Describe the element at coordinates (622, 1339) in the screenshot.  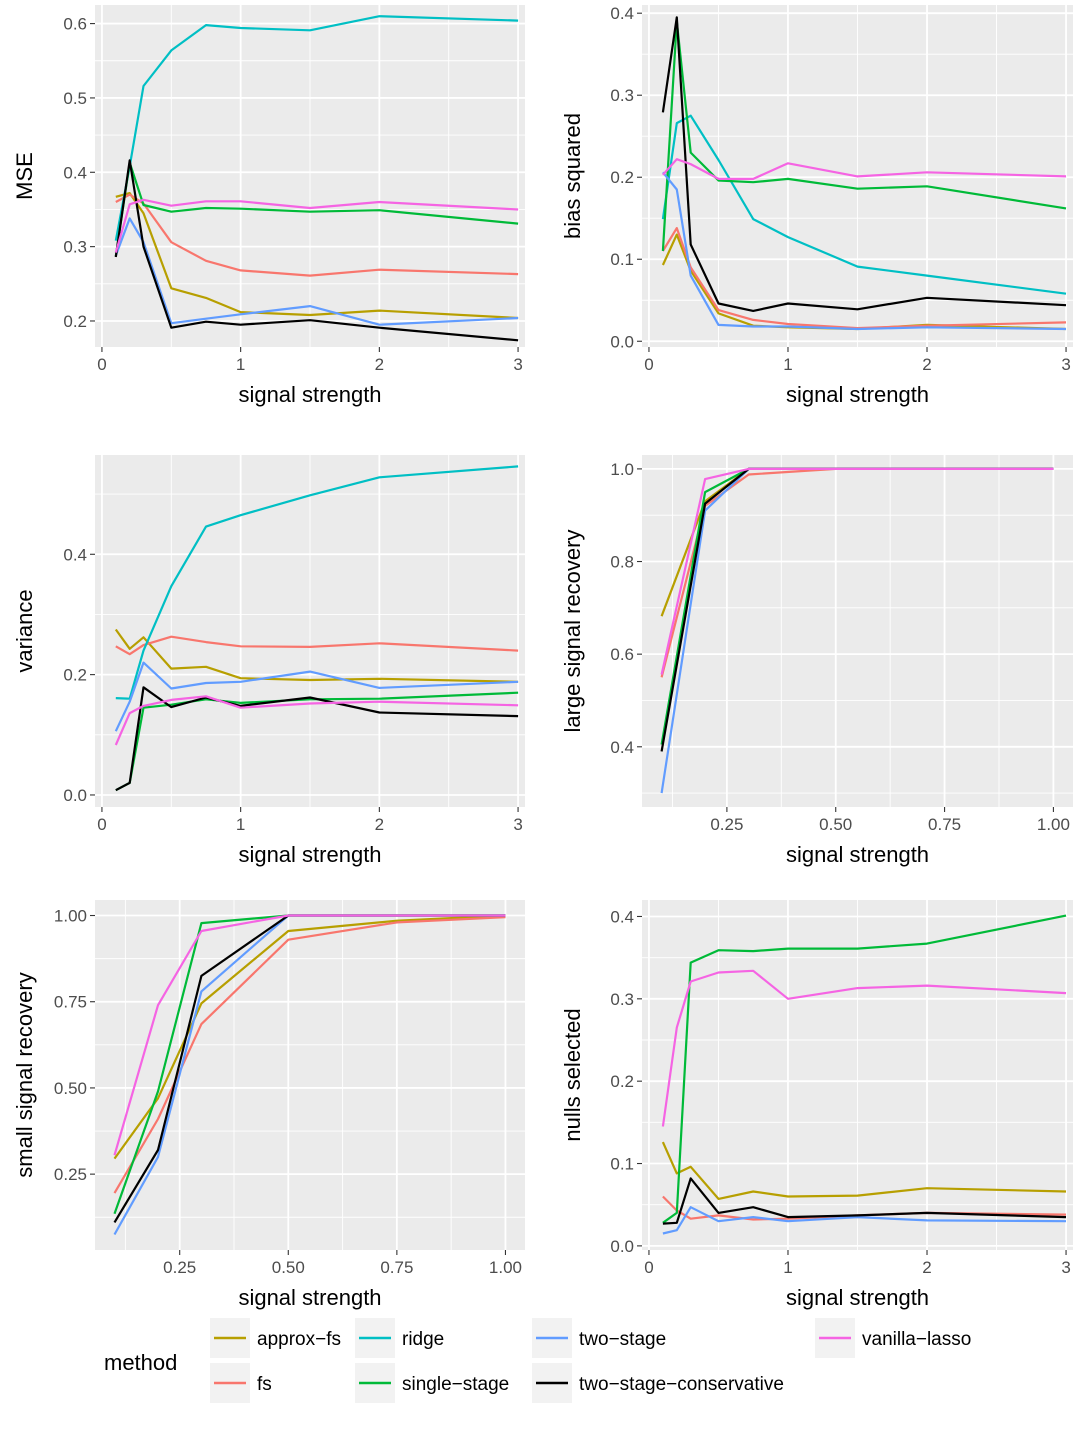
I see `legend-label: two−stage` at that location.